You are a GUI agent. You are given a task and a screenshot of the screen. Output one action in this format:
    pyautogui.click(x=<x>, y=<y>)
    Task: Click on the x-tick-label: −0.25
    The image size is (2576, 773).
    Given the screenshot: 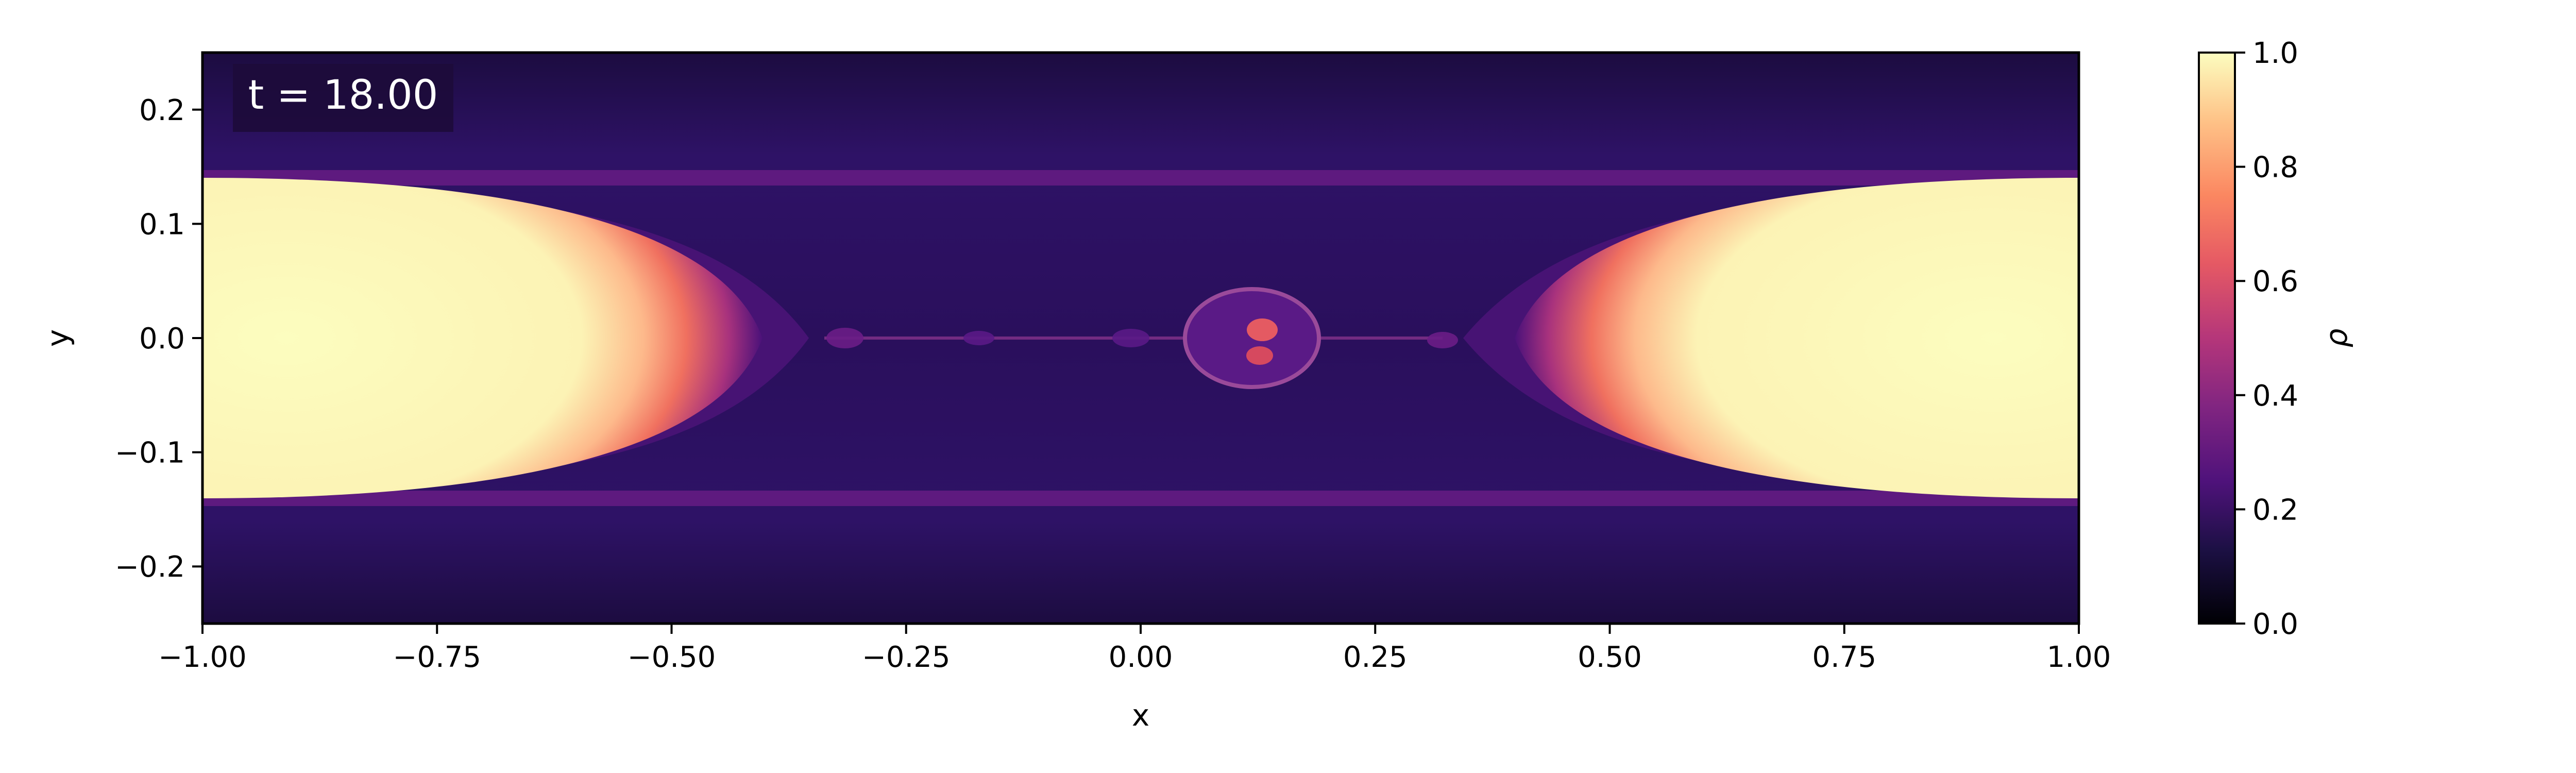 What is the action you would take?
    pyautogui.click(x=906, y=657)
    